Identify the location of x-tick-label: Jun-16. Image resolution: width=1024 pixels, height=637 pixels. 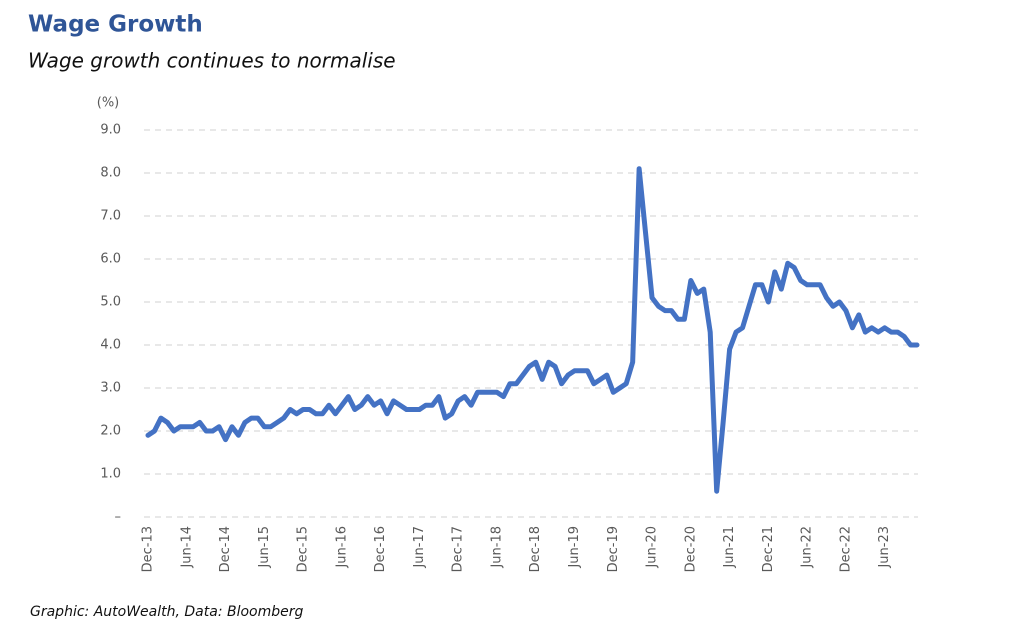
(341, 547).